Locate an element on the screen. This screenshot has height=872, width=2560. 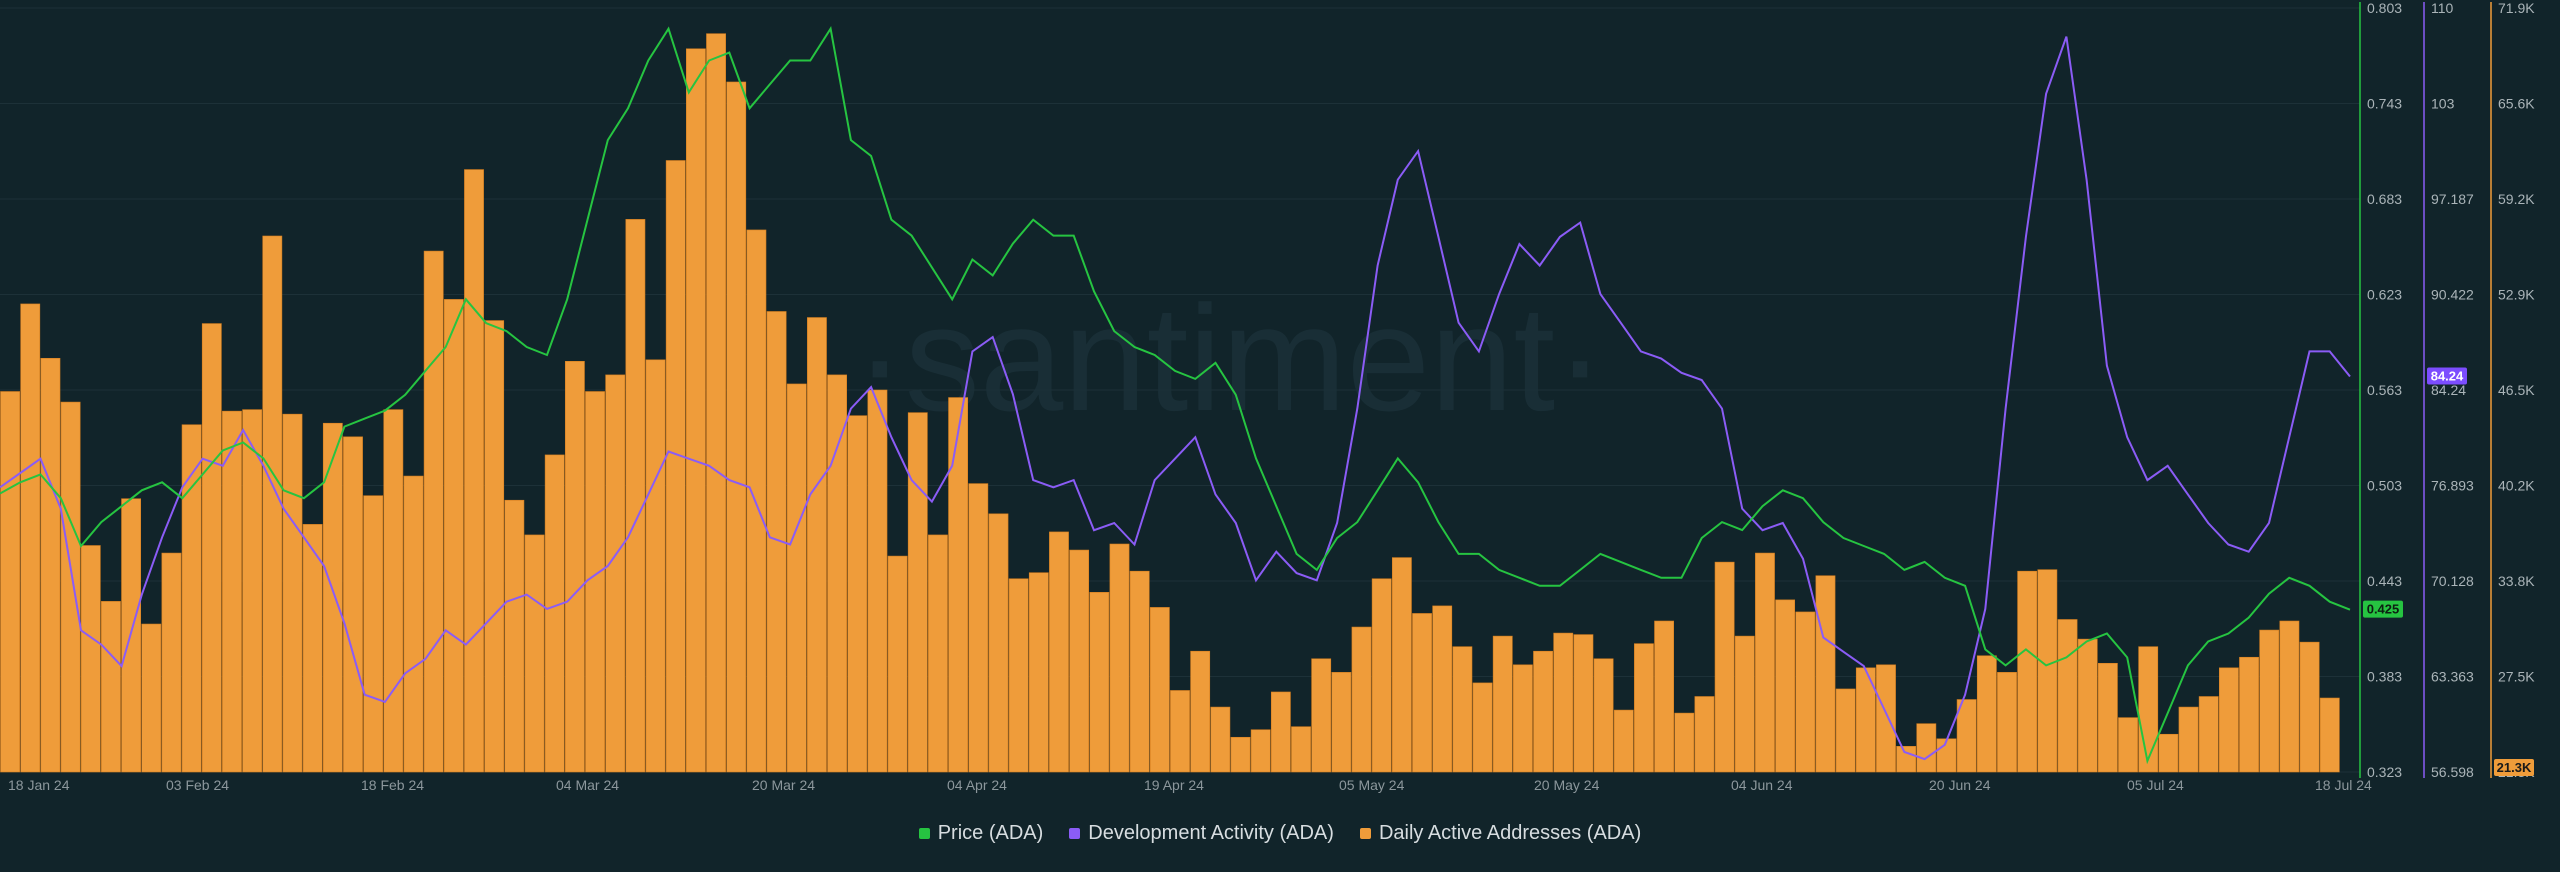
x-tick-label: 18 Feb 24 is located at coordinates (392, 785).